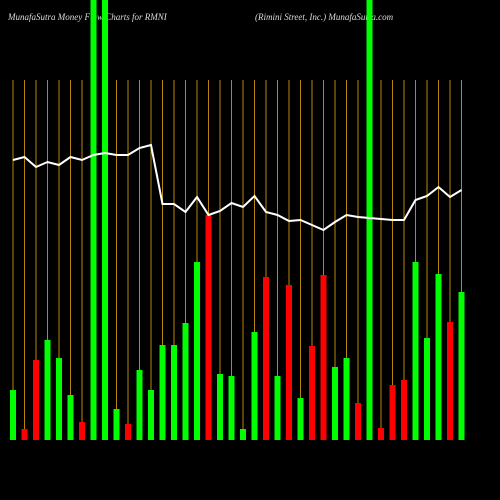 The image size is (500, 500). Describe the element at coordinates (324, 17) in the screenshot. I see `chart-subtitle: (Rimini Street, Inc.) MunafaSutra.com` at that location.